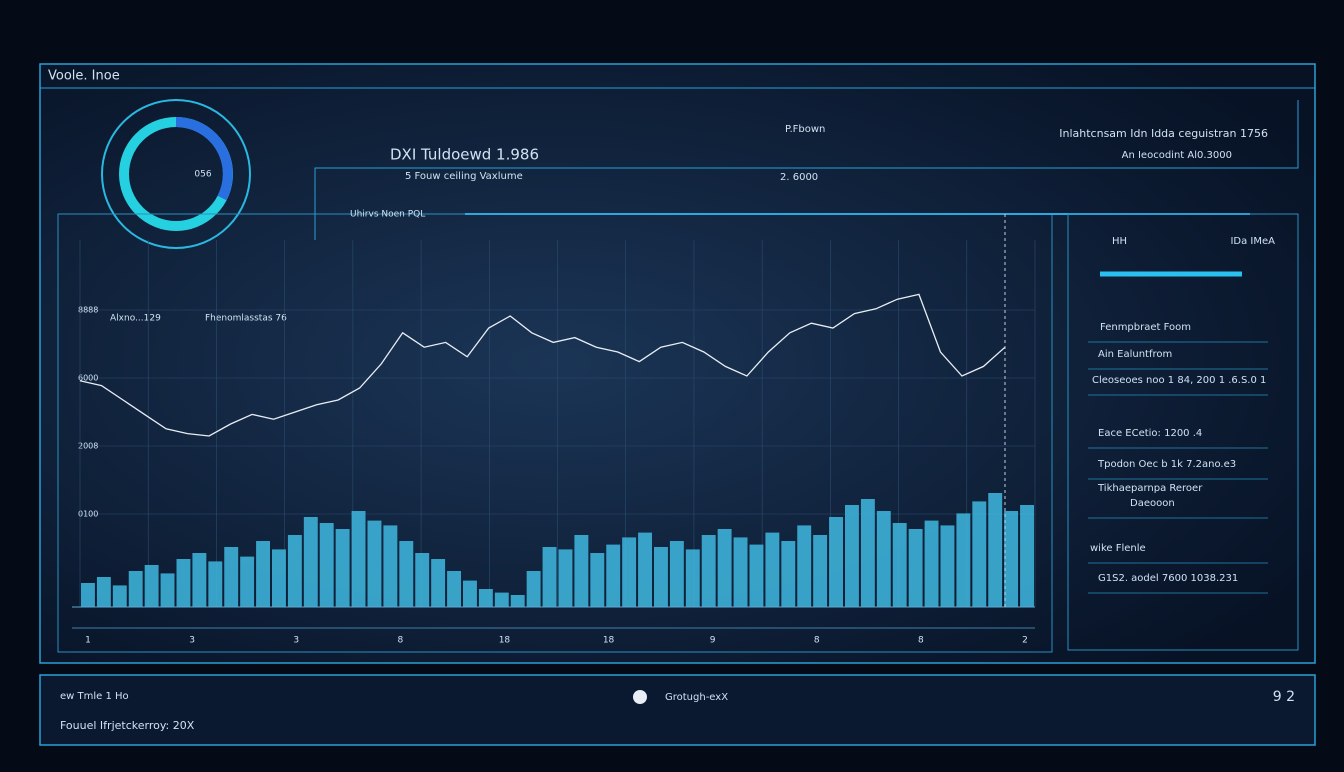 The height and width of the screenshot is (772, 1344). Describe the element at coordinates (88, 378) in the screenshot. I see `y-tick-label: 6000` at that location.